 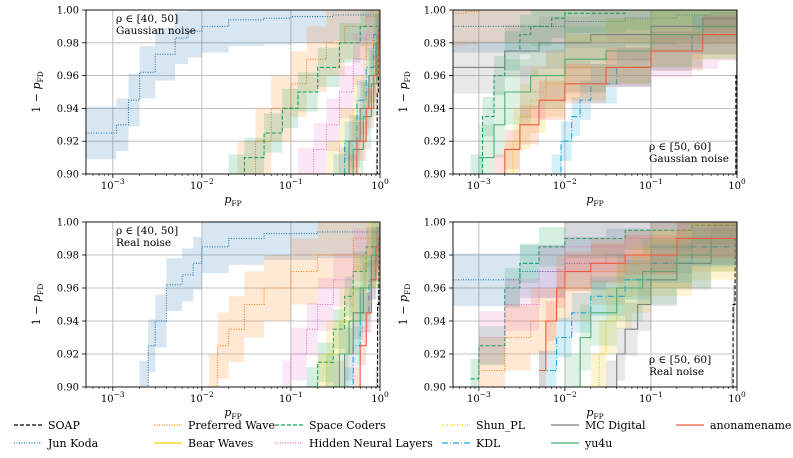 What do you see at coordinates (347, 425) in the screenshot?
I see `legend-label: Space Coders` at bounding box center [347, 425].